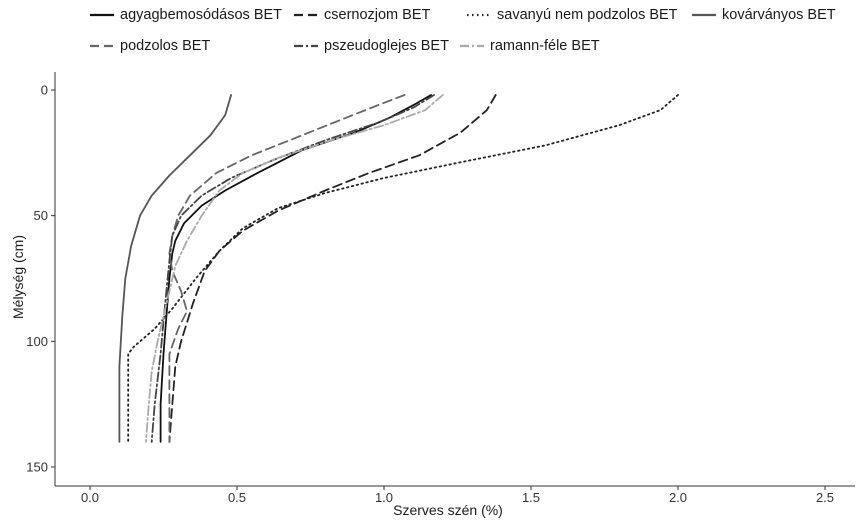 The height and width of the screenshot is (521, 863). I want to click on legend-label: podzolos BET, so click(165, 46).